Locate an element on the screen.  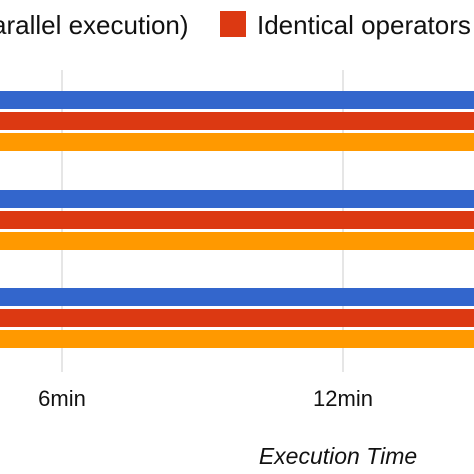
bar-group1-series3 is located at coordinates (237, 142).